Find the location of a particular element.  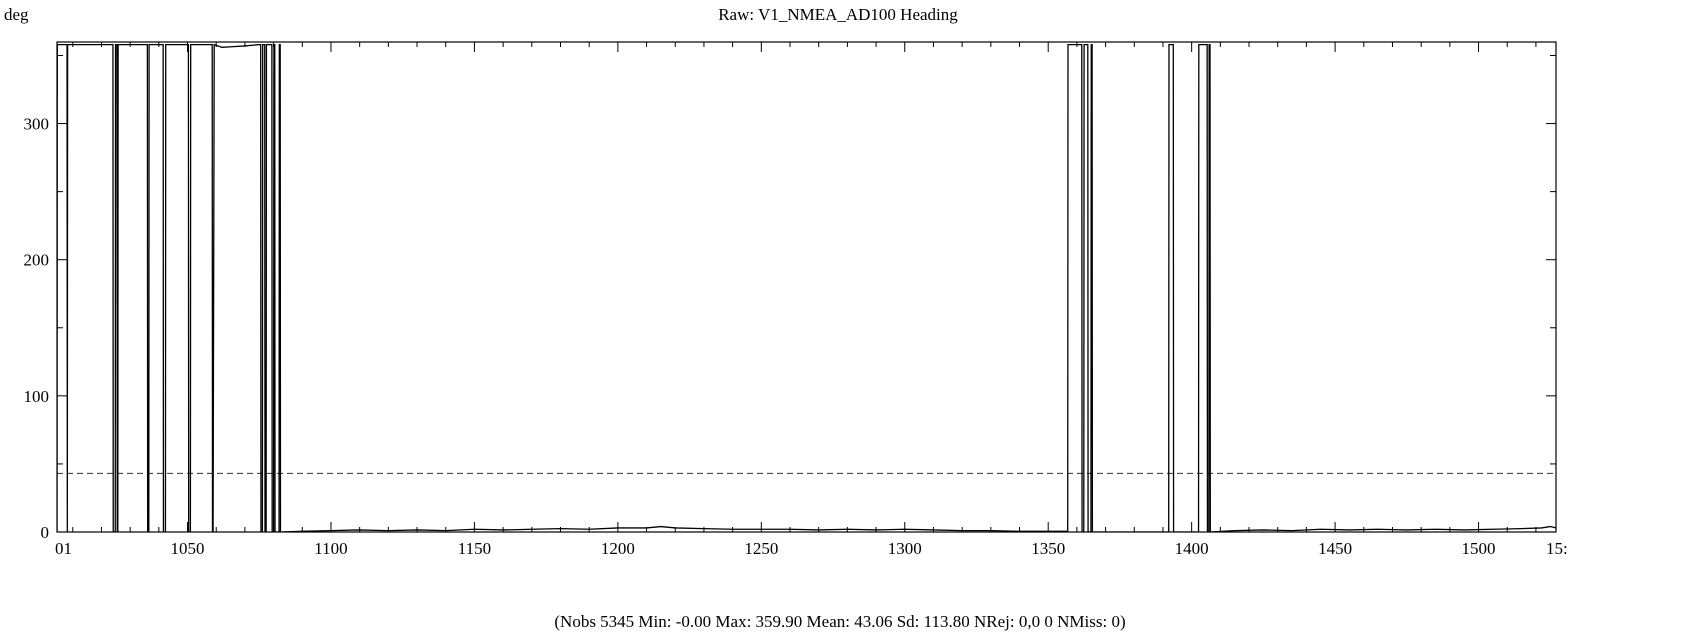

x-tick-label: 1200 is located at coordinates (618, 548).